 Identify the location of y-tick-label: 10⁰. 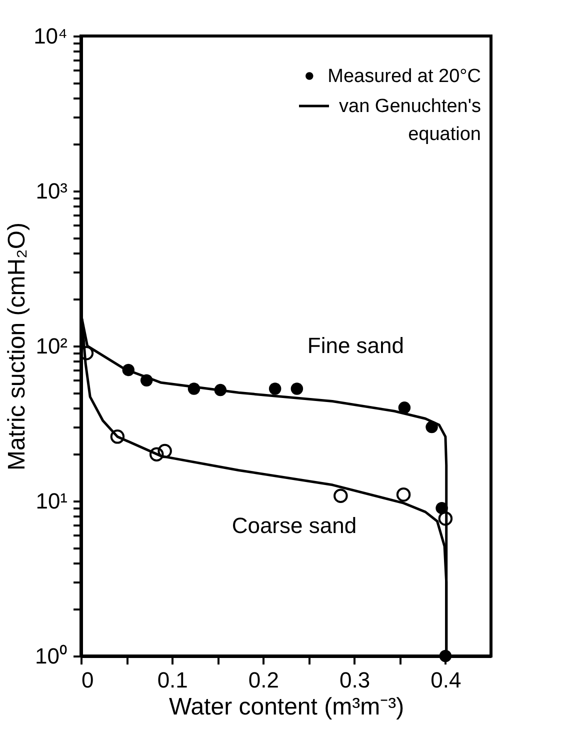
(51, 656).